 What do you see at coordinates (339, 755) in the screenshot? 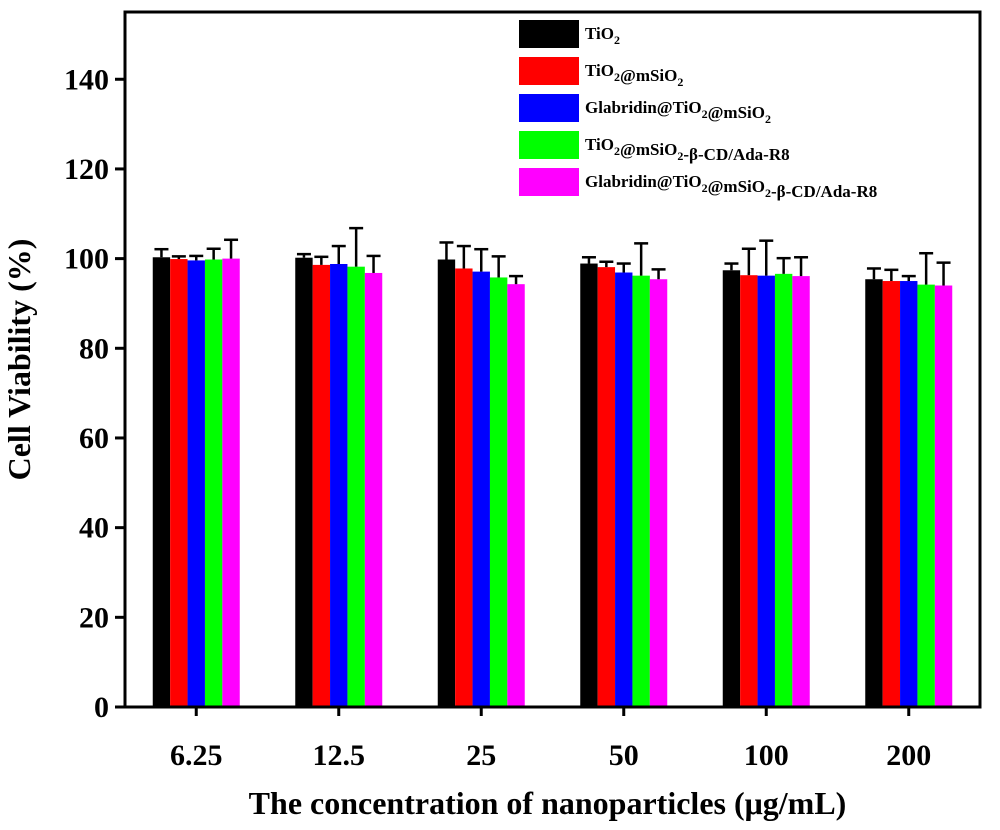
I see `x-tick-label: 12.5` at bounding box center [339, 755].